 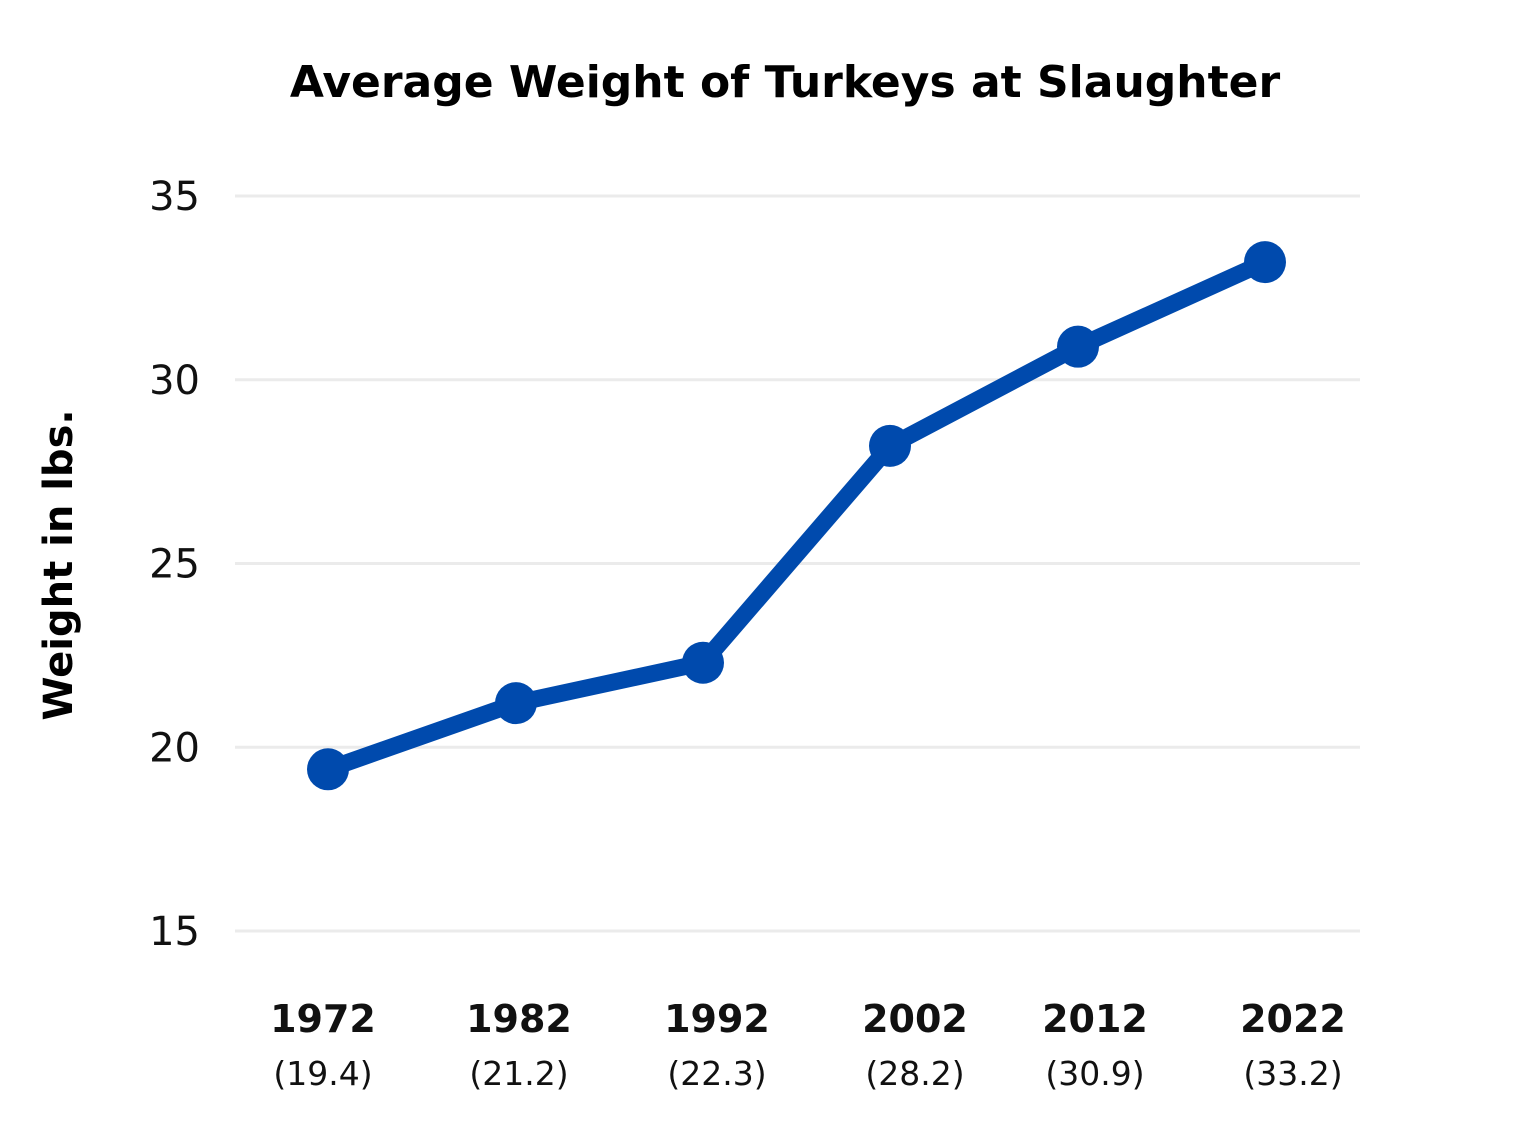 I want to click on x-tick-label: 1972, so click(x=323, y=1019).